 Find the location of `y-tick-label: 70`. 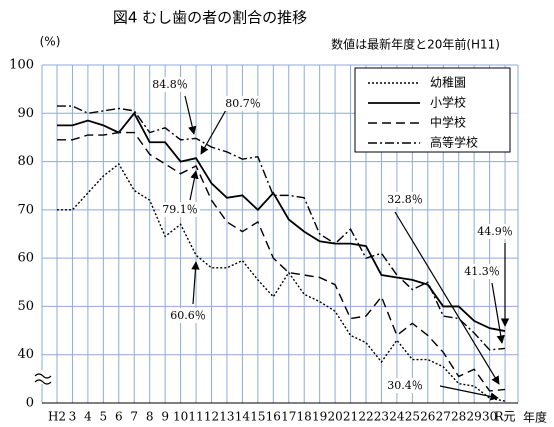

y-tick-label: 70 is located at coordinates (25, 209).